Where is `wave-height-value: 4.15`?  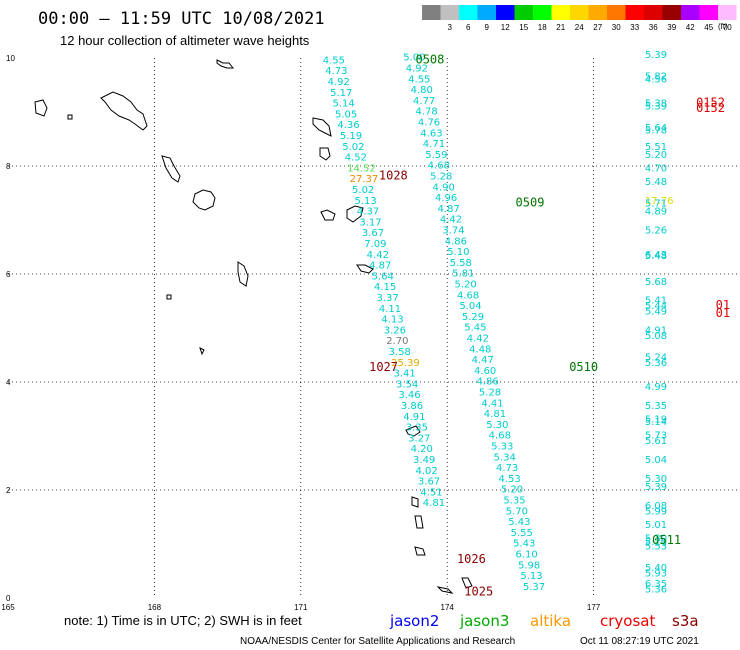 wave-height-value: 4.15 is located at coordinates (385, 287).